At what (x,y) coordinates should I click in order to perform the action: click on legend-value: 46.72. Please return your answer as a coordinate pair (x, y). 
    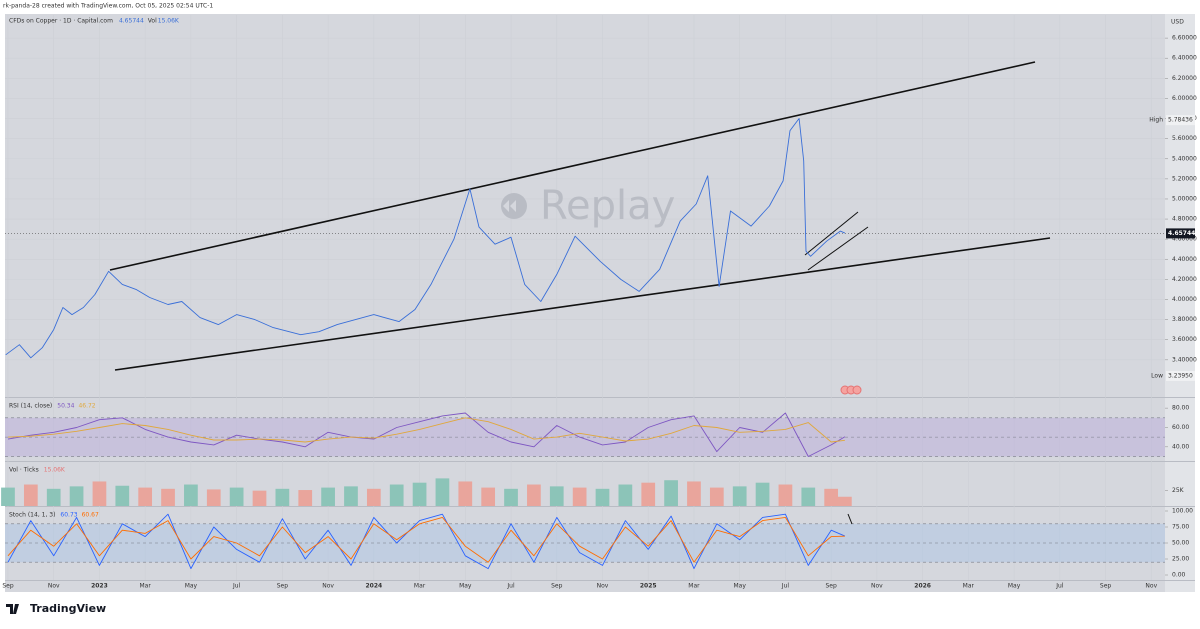
    Looking at the image, I should click on (86, 406).